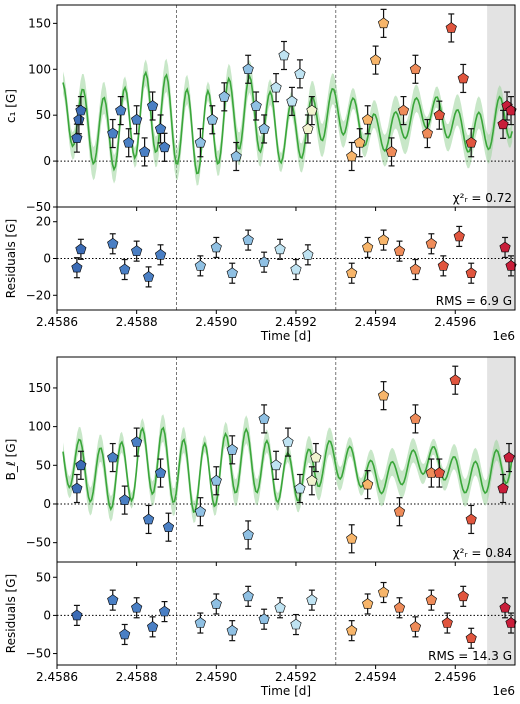  Describe the element at coordinates (216, 677) in the screenshot. I see `x-tick-label: 2.4590` at that location.